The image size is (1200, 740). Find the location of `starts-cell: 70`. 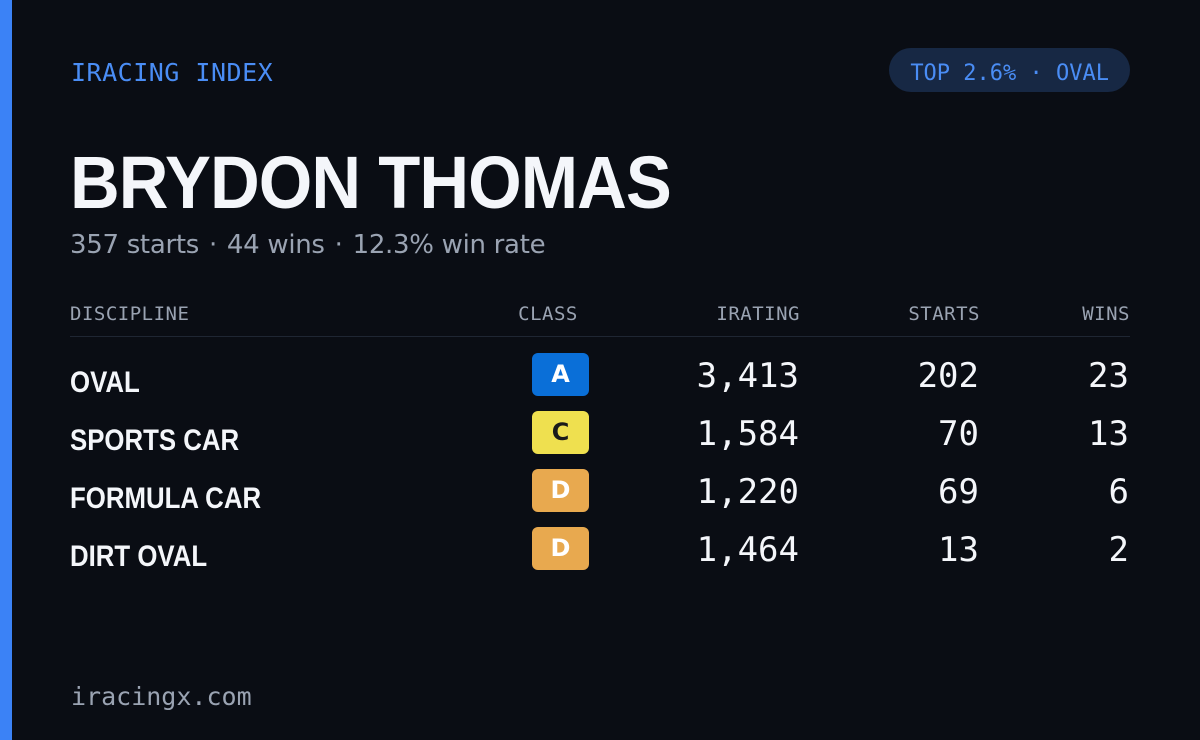

starts-cell: 70 is located at coordinates (958, 434).